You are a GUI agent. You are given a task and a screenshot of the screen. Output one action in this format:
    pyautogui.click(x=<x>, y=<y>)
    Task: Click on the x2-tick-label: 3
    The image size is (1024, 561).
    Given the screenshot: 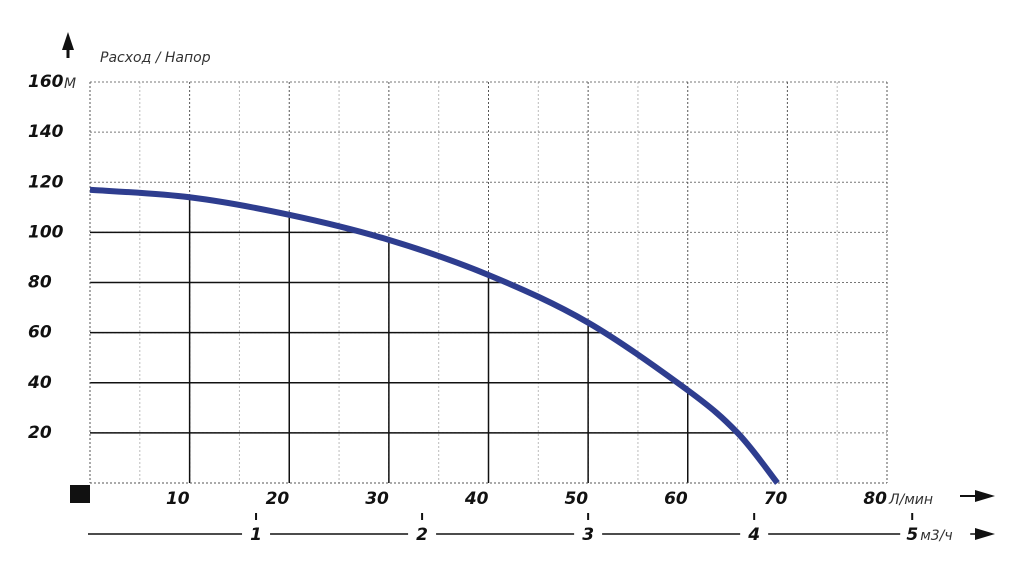 What is the action you would take?
    pyautogui.click(x=588, y=535)
    